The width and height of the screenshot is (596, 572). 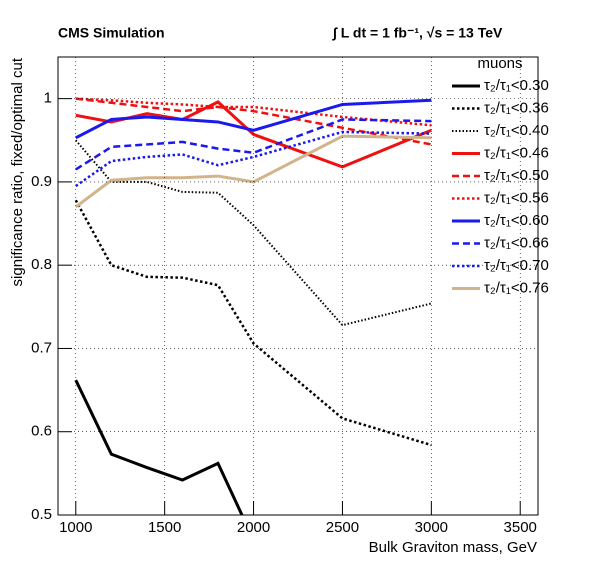 What do you see at coordinates (516, 85) in the screenshot?
I see `legend-label: τ₂/τ₁<0.30` at bounding box center [516, 85].